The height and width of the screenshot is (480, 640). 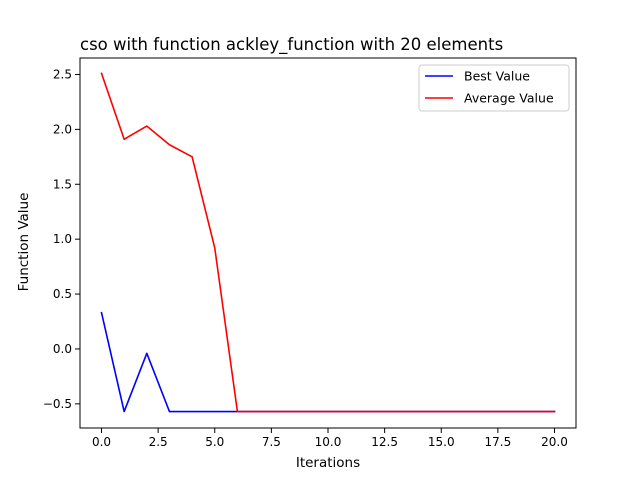 What do you see at coordinates (328, 442) in the screenshot?
I see `x-tick-label: 10.0` at bounding box center [328, 442].